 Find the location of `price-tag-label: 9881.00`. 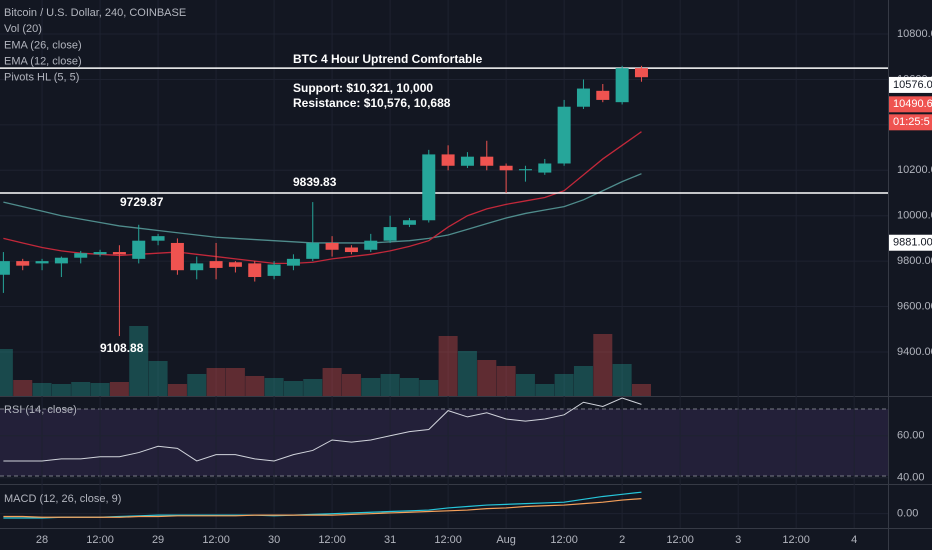

price-tag-label: 9881.00 is located at coordinates (912, 243).